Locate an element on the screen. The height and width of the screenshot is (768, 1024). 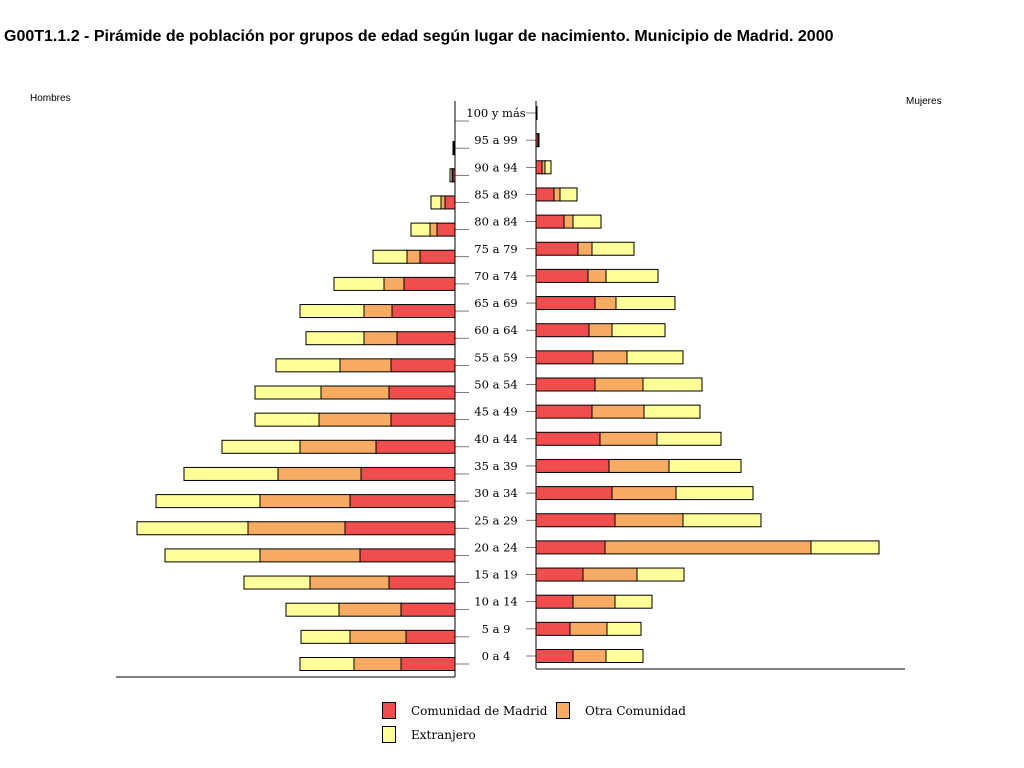
age-group-label: 5 a 9 is located at coordinates (496, 629).